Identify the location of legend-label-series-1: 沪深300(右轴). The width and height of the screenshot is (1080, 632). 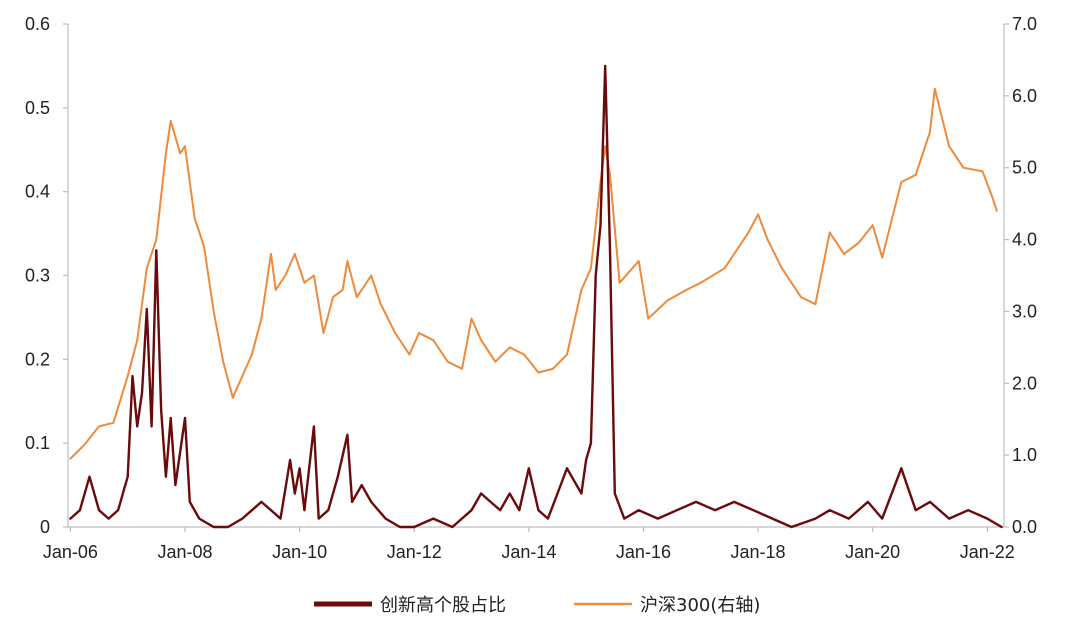
(700, 605).